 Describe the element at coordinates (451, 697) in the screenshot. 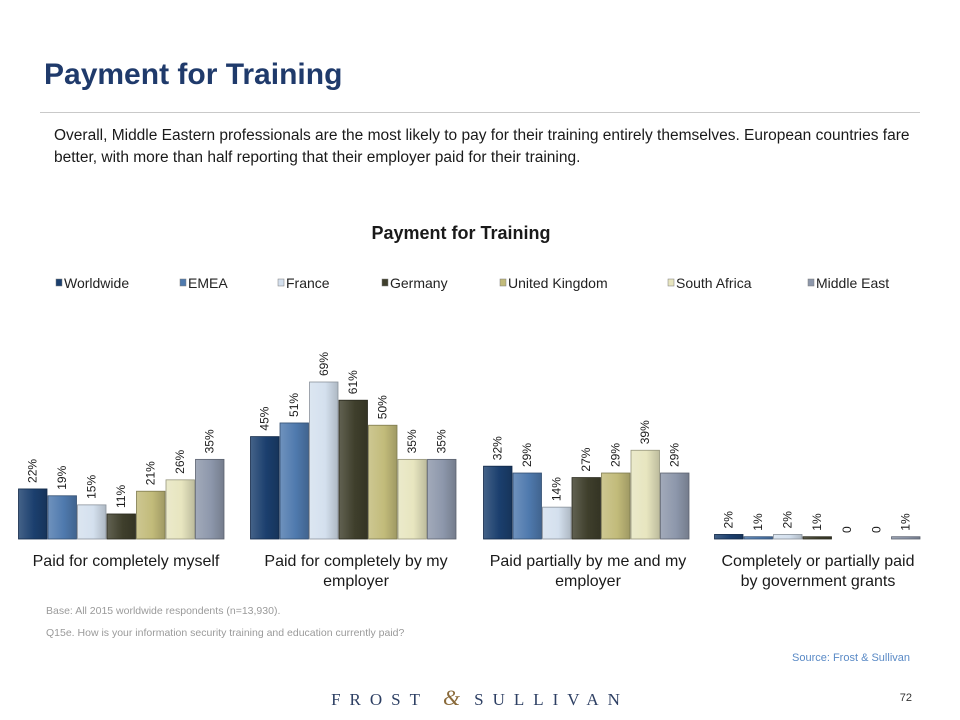

I see `logo-ampersand: &` at that location.